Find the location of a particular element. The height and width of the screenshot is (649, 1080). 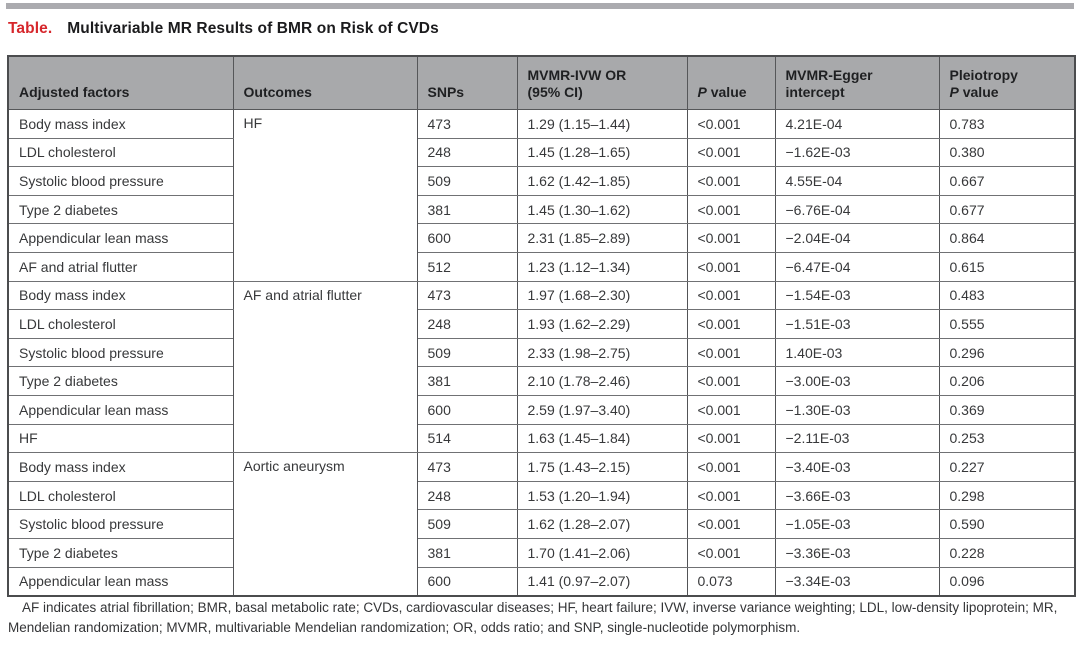

header-text: Adjusted factors is located at coordinates (74, 92).